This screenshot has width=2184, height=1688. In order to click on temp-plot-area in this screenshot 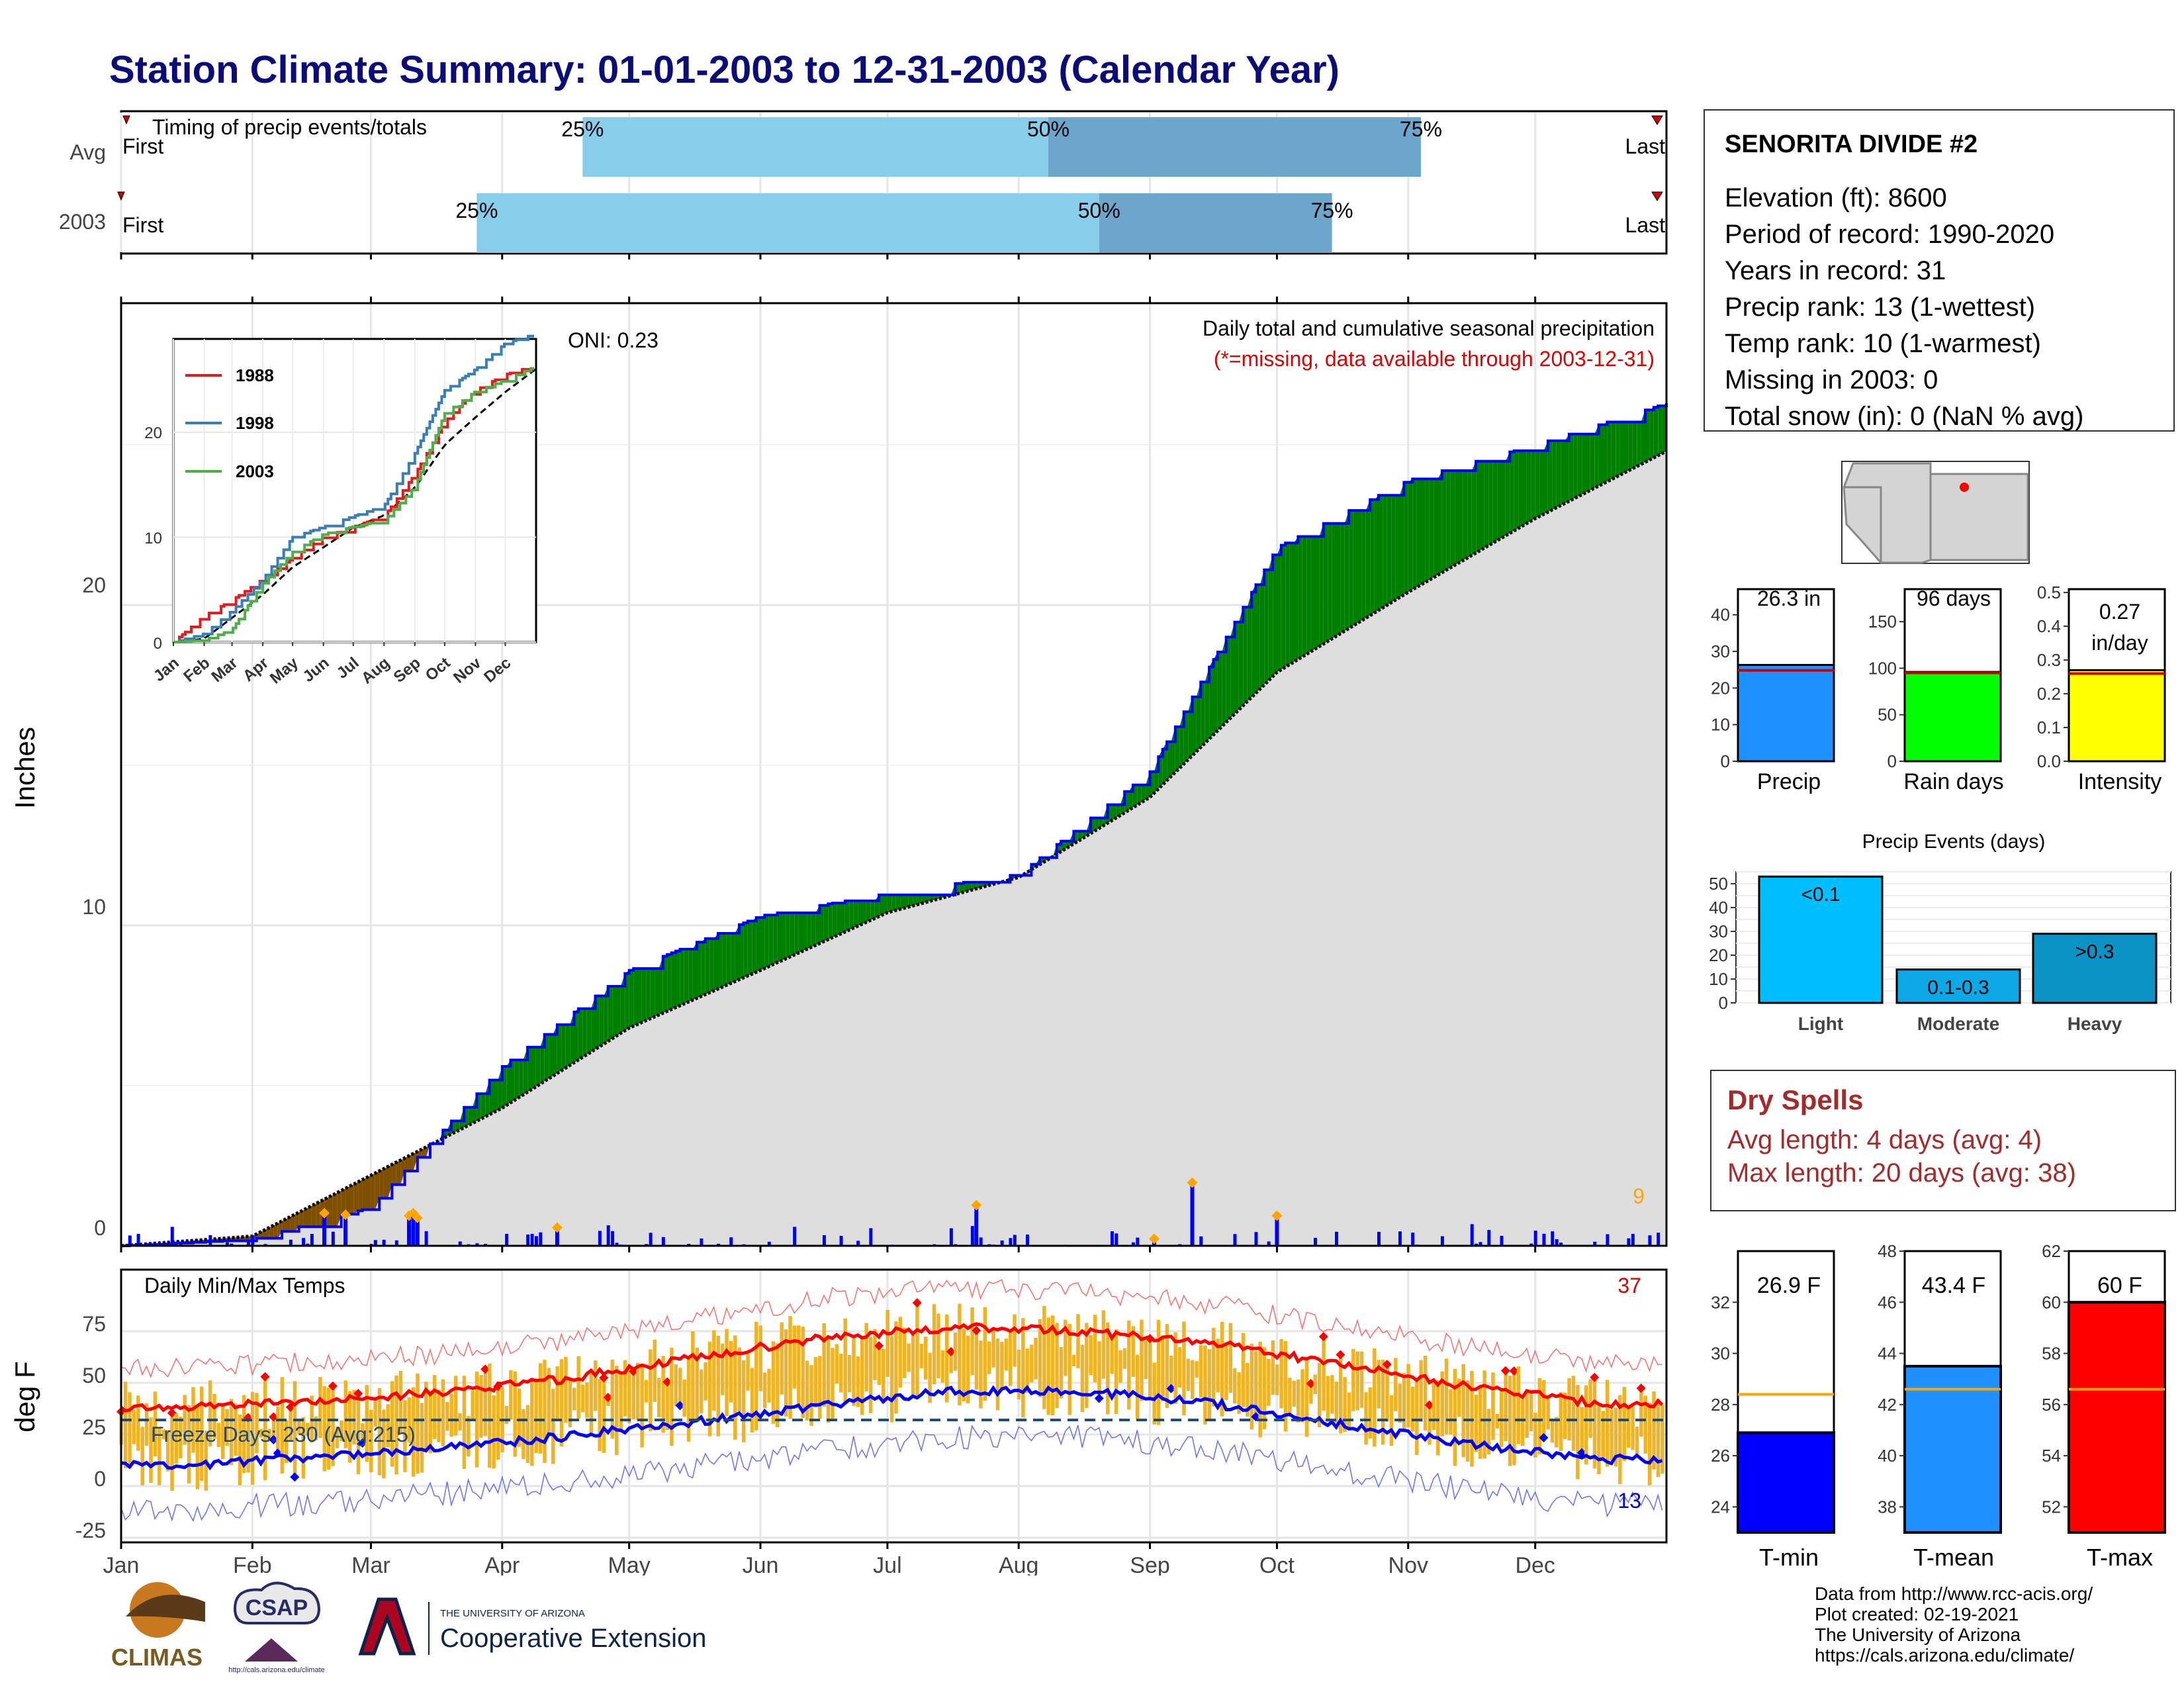, I will do `click(892, 1406)`.